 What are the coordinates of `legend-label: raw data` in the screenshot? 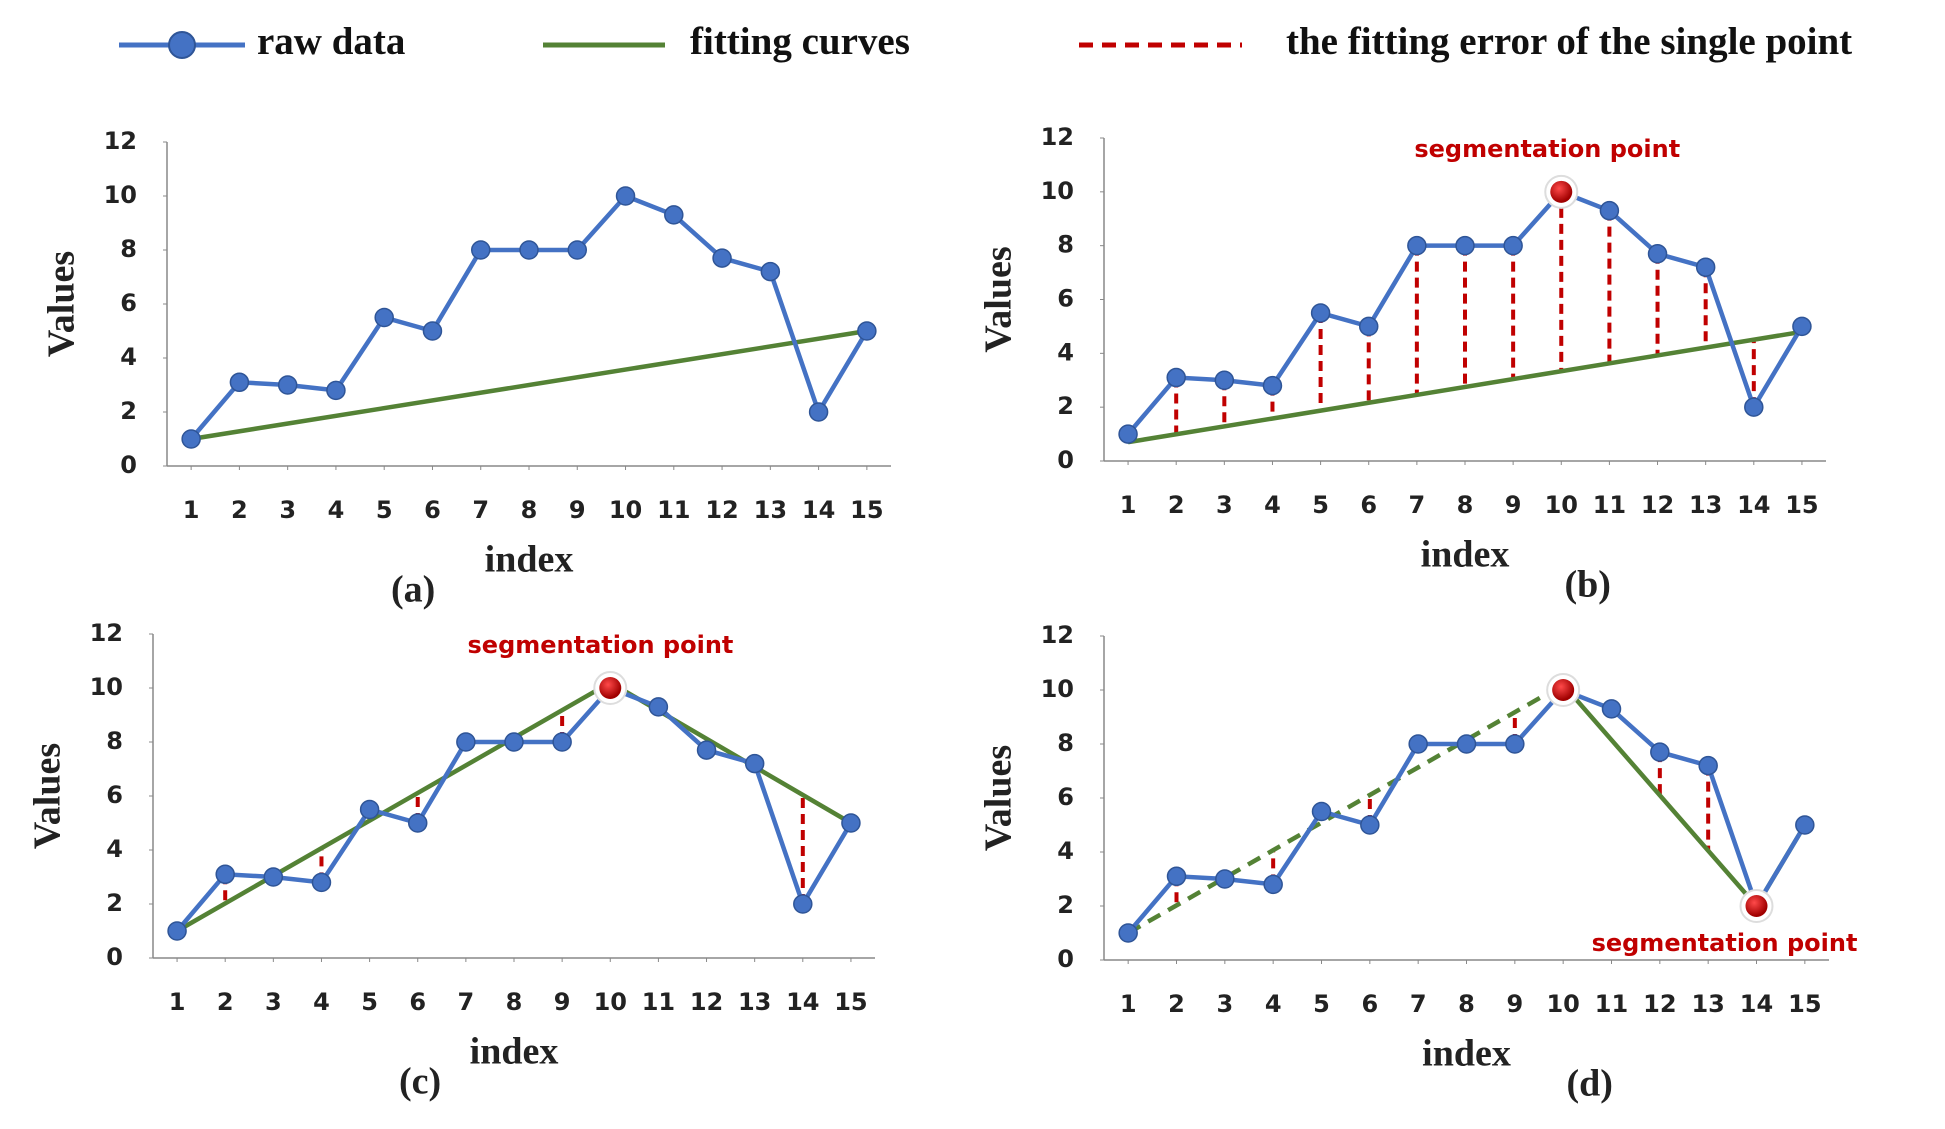 It's located at (331, 41).